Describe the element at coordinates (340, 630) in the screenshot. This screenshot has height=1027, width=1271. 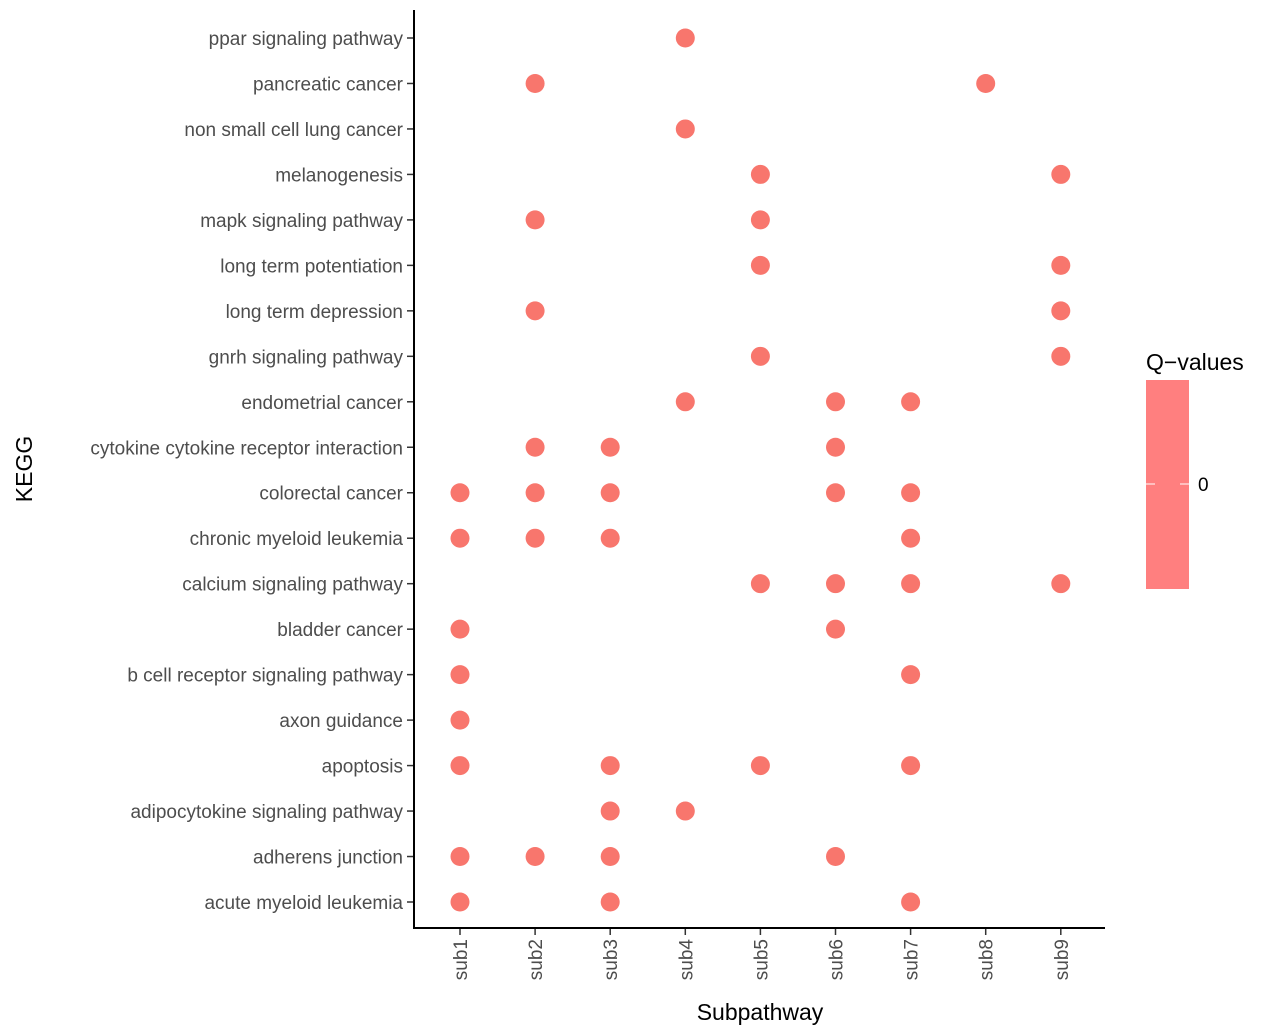
I see `y-tick-label: bladder cancer` at that location.